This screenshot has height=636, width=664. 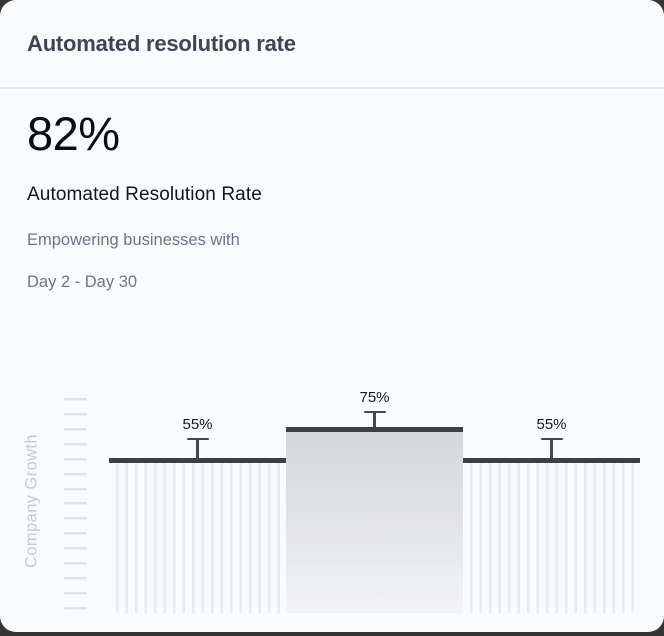 I want to click on bar-2-error-cap, so click(x=374, y=412).